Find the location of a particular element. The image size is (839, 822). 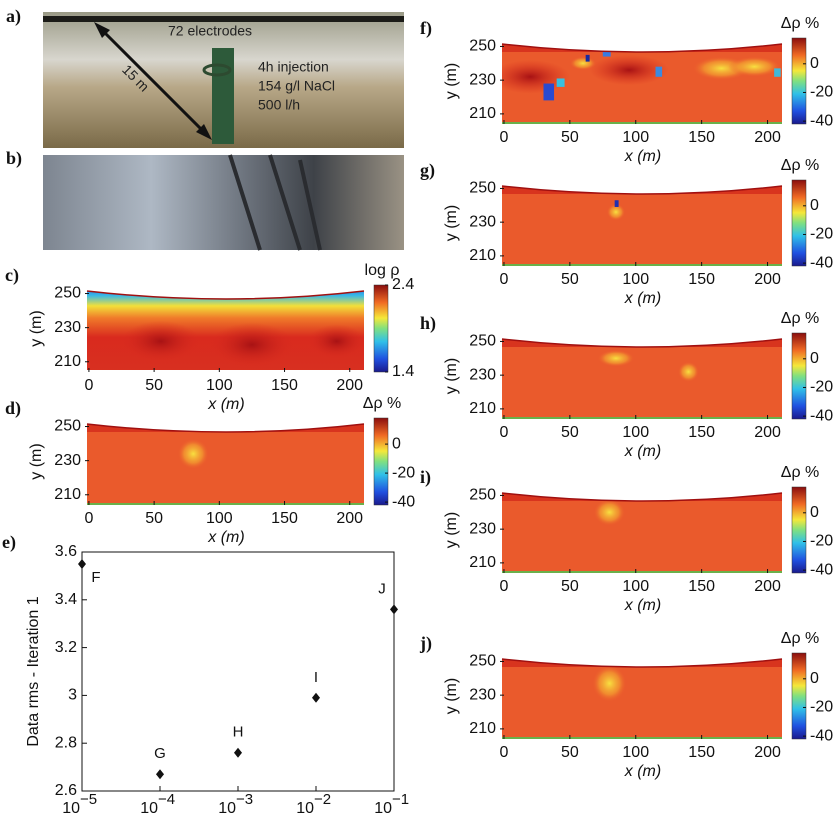

y-axis-label: Data rms - Iteration 1 is located at coordinates (33, 671).